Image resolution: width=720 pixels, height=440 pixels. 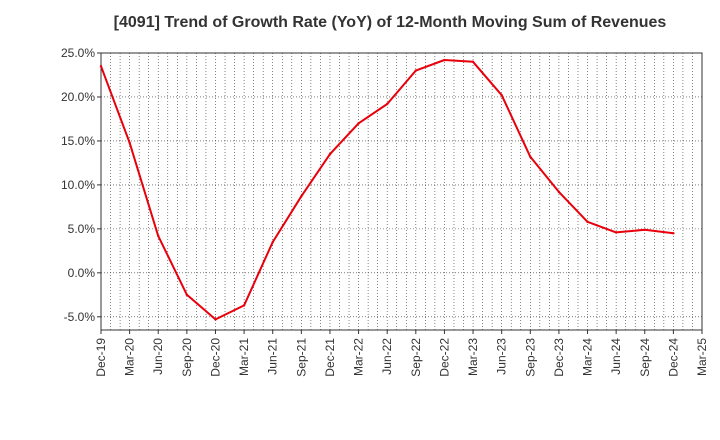 What do you see at coordinates (215, 357) in the screenshot?
I see `x-tick-label: Dec-20` at bounding box center [215, 357].